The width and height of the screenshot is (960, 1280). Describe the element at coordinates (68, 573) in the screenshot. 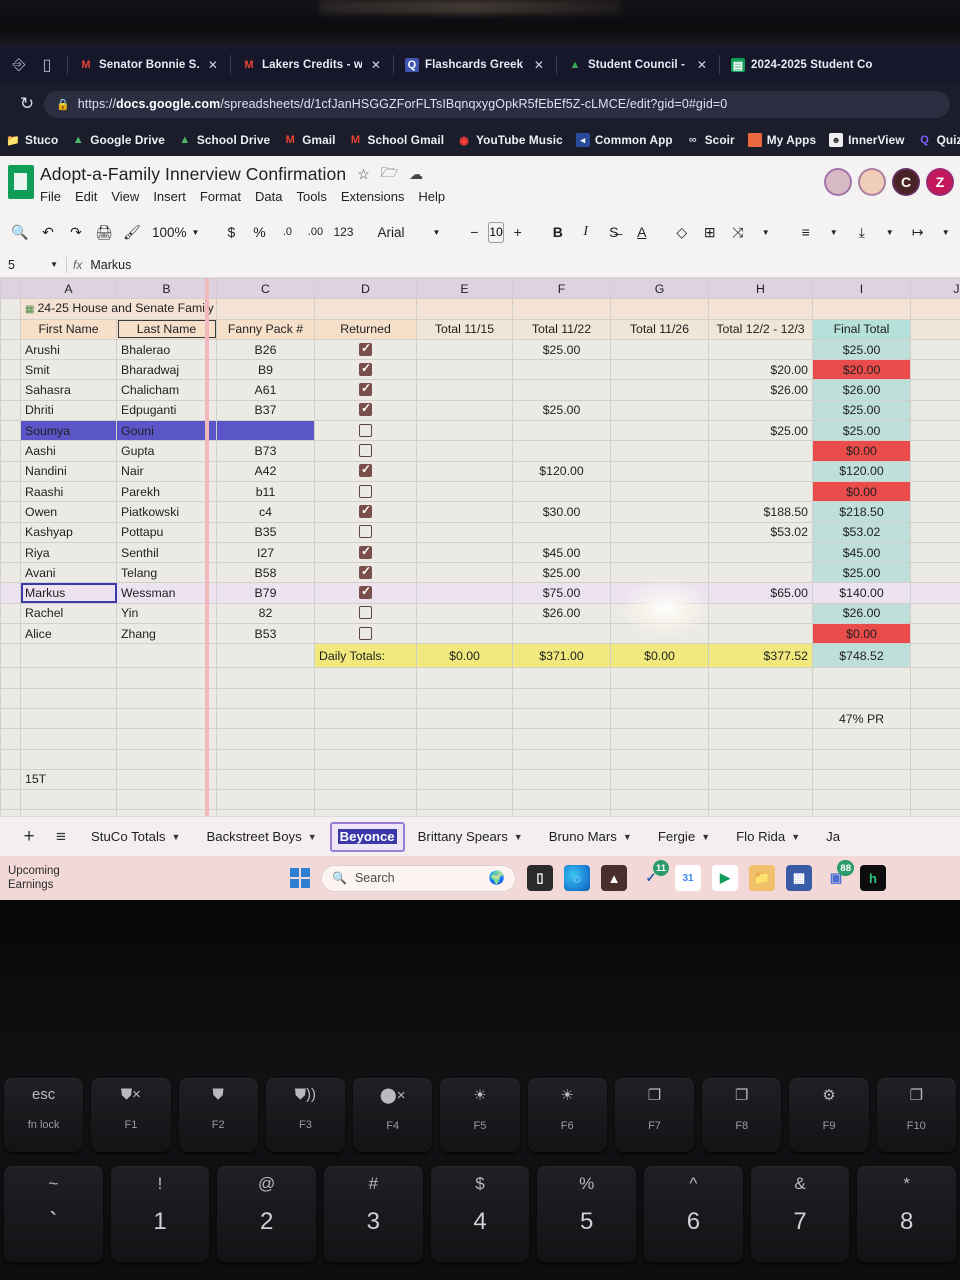

I see `cell-first-name: Avani` at that location.